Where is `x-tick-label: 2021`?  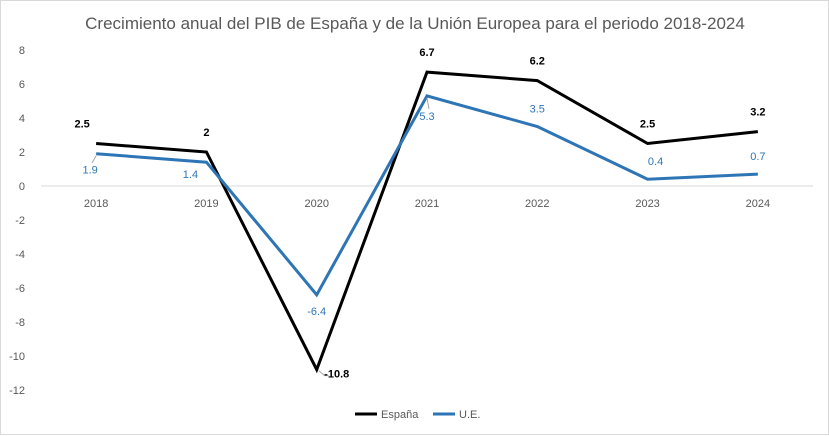
x-tick-label: 2021 is located at coordinates (427, 204).